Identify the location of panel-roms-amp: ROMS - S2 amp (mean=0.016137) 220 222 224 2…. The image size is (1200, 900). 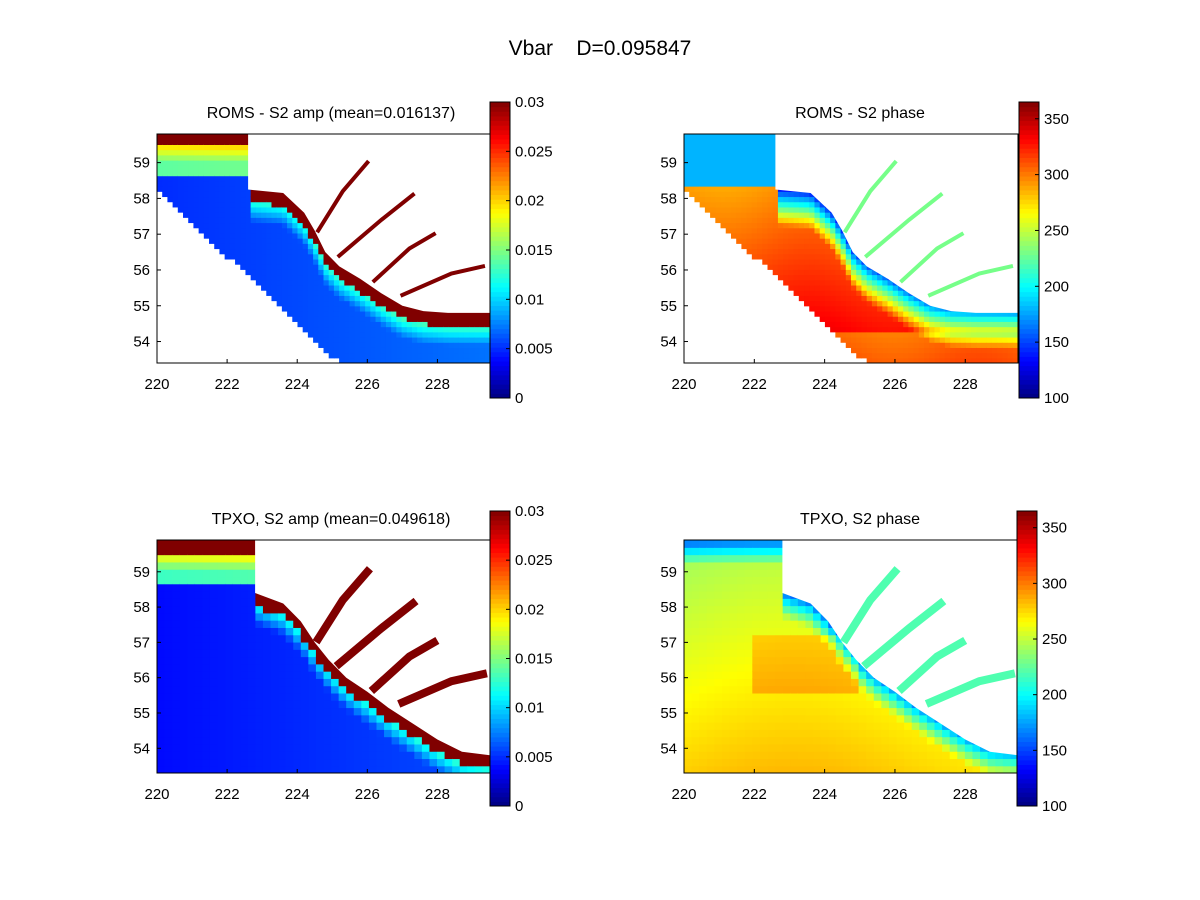
(342, 250).